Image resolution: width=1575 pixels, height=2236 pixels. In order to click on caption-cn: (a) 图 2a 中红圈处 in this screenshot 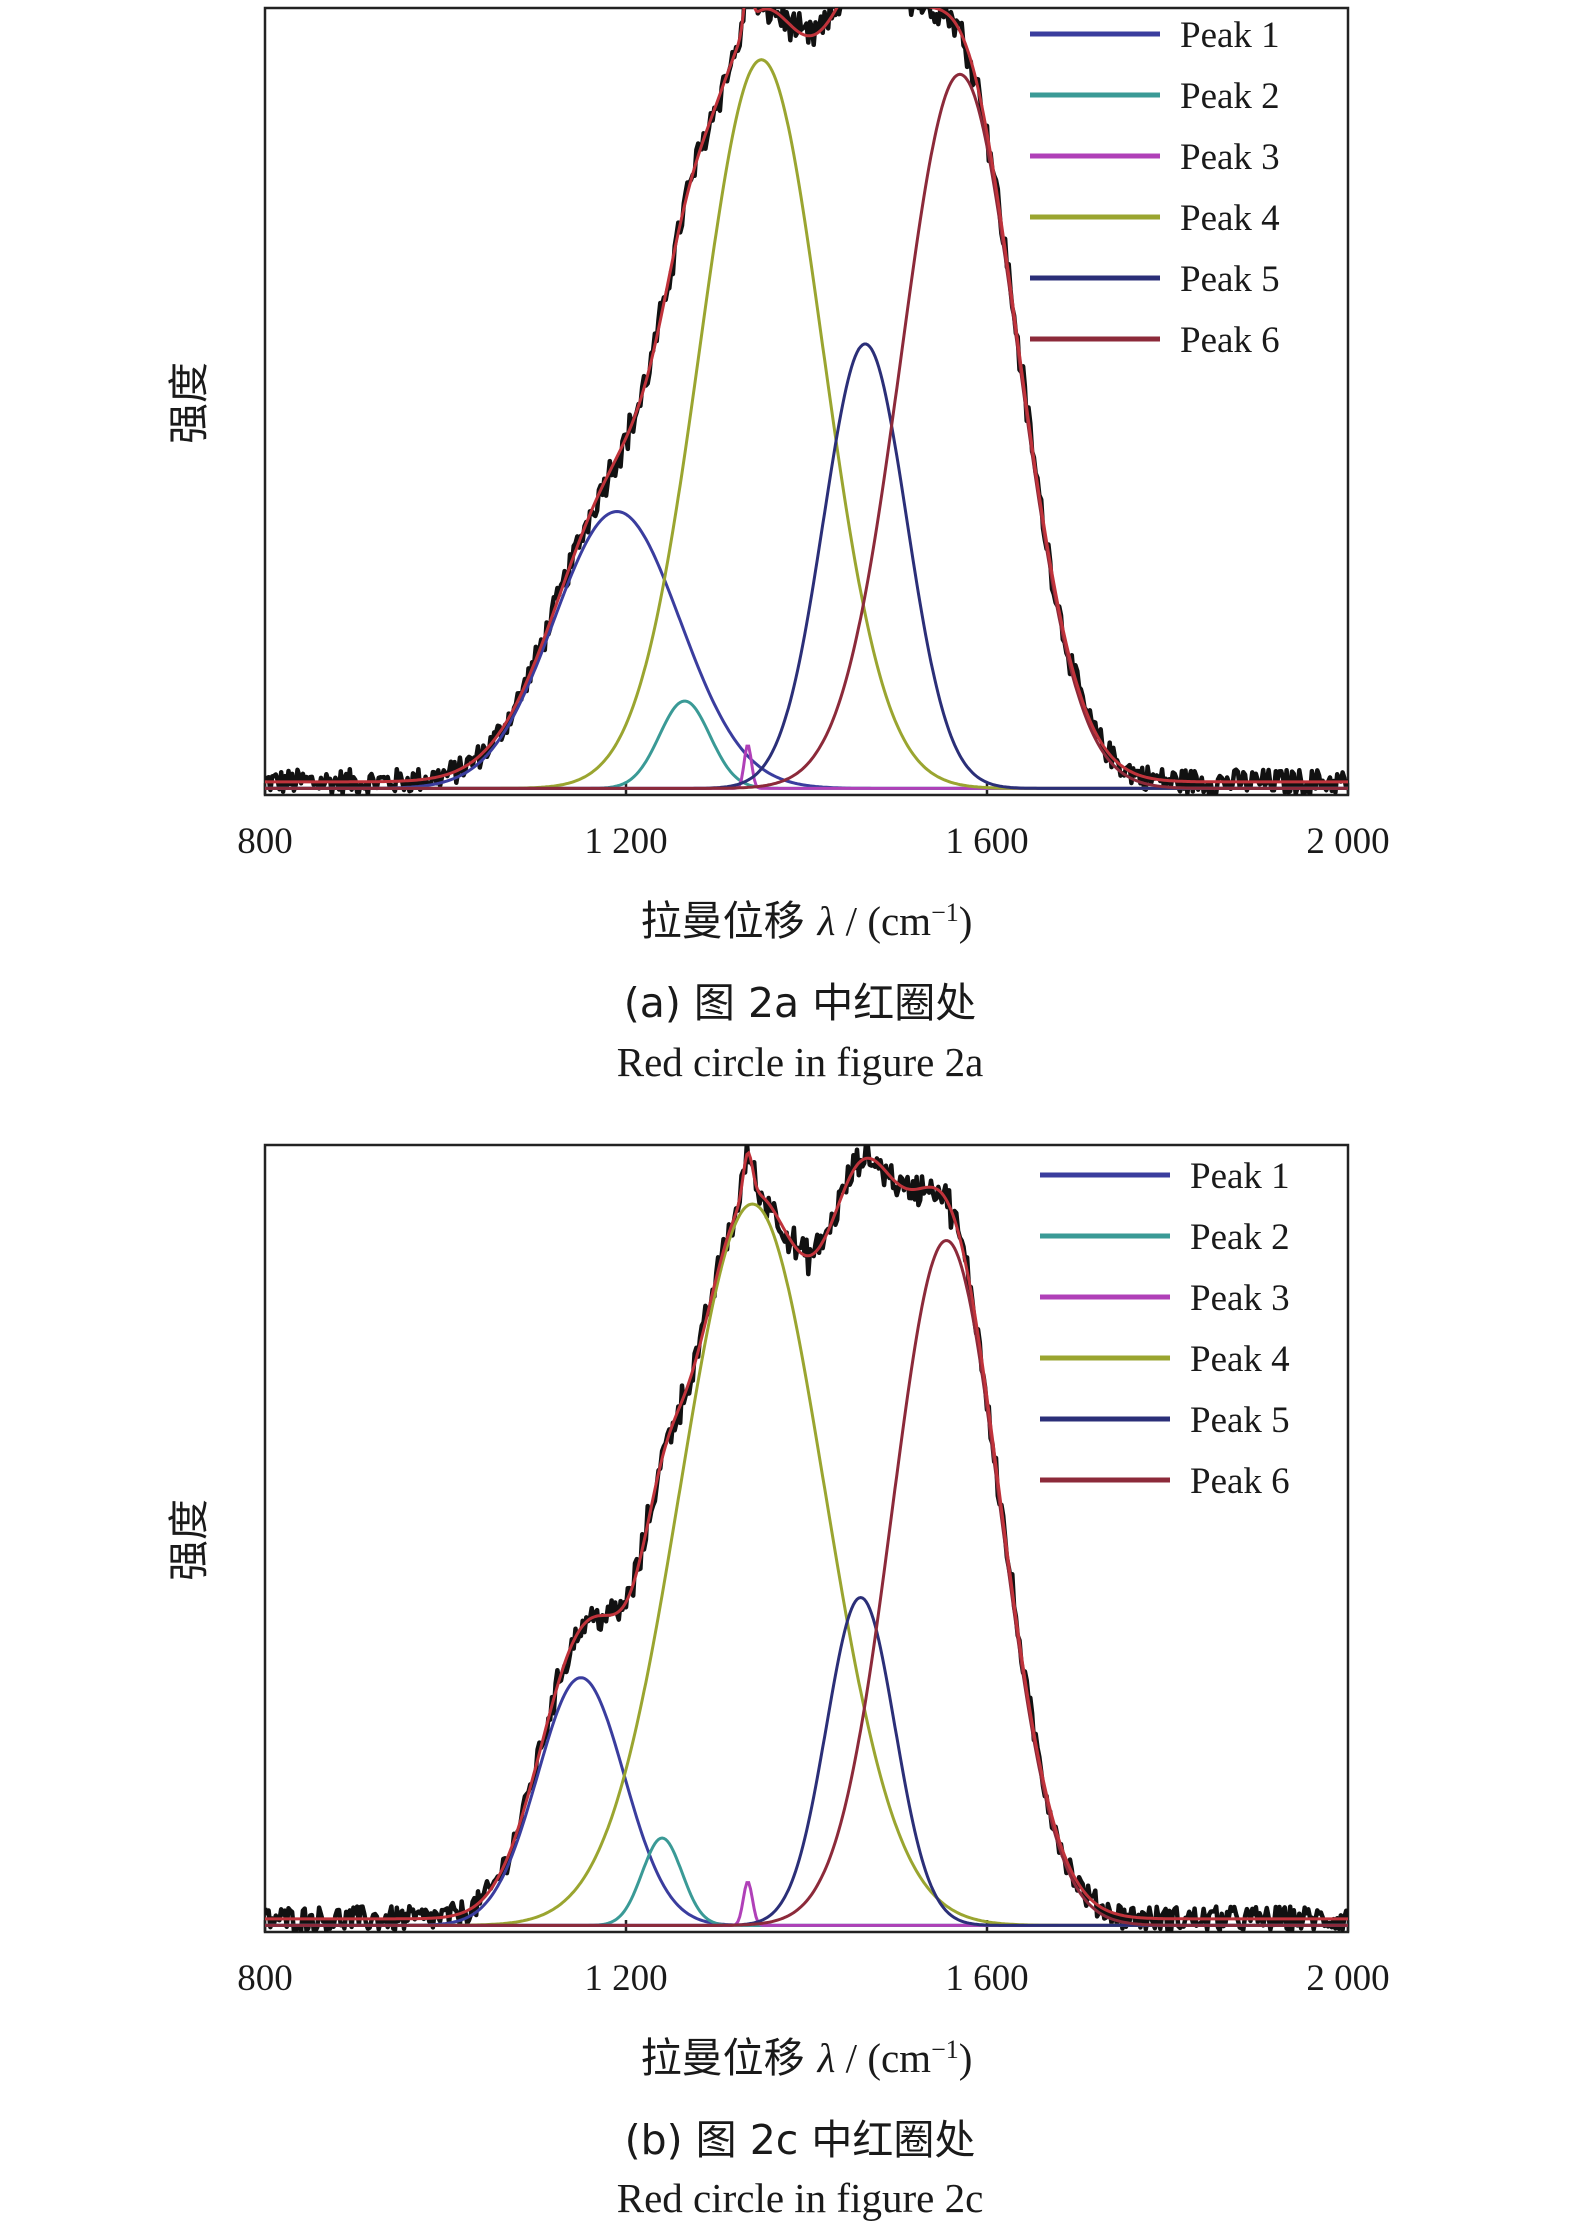, I will do `click(800, 1003)`.